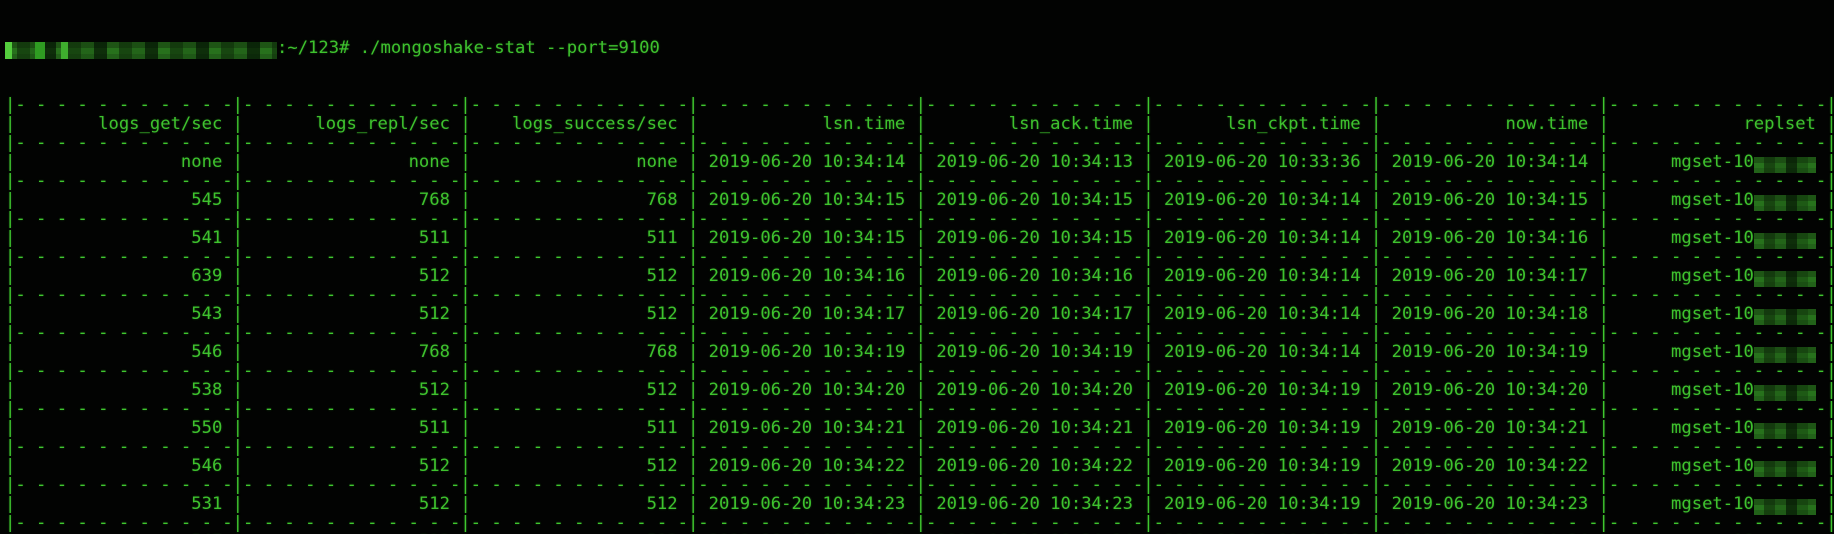 Image resolution: width=1834 pixels, height=534 pixels. Describe the element at coordinates (801, 124) in the screenshot. I see `column-header-lsn.time: | lsn.time` at that location.